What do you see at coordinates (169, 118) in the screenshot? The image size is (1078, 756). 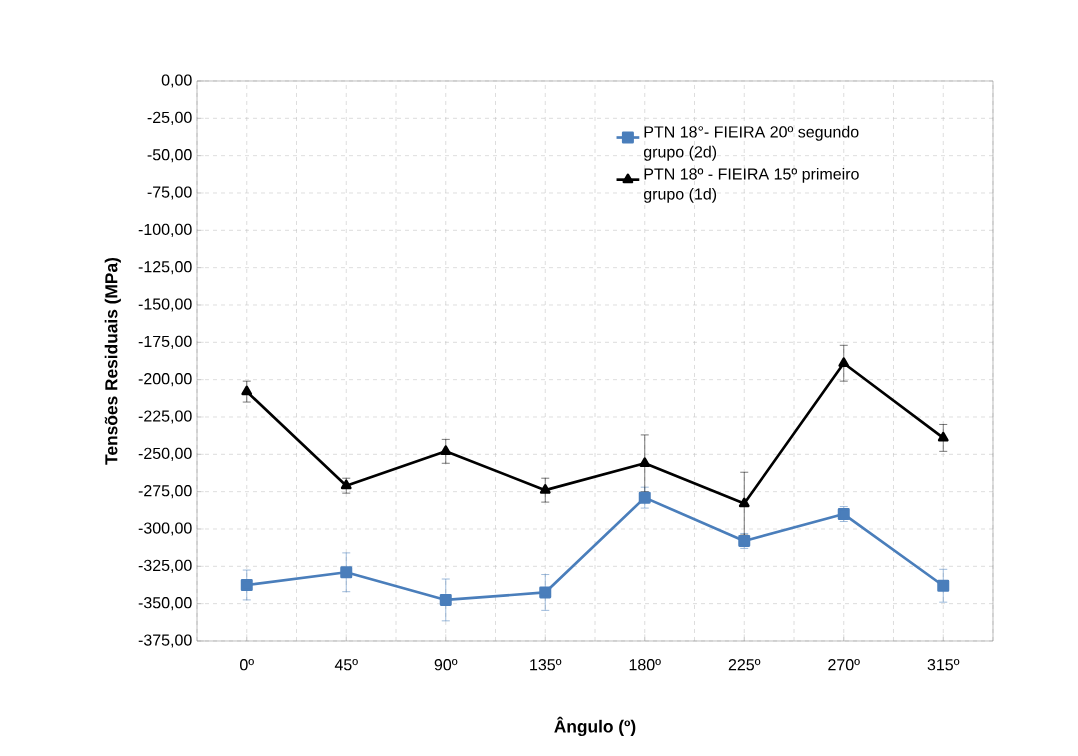 I see `y-tick-label: -25,00` at bounding box center [169, 118].